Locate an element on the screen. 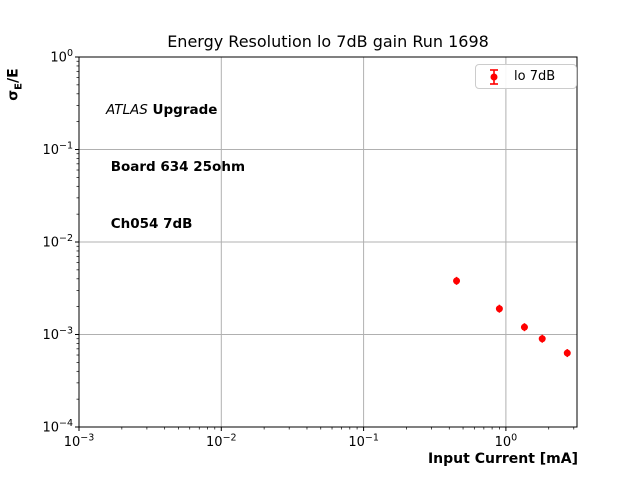 The height and width of the screenshot is (480, 640). y-axis-label-sigma: σ is located at coordinates (13, 95).